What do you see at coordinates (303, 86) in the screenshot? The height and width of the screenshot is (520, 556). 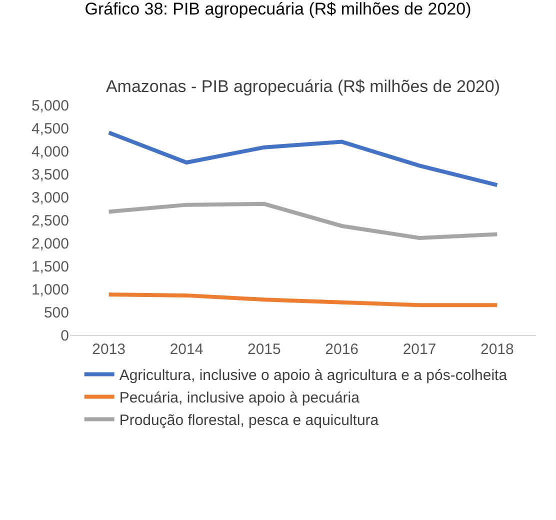 I see `chart-subtitle: Amazonas - PIB agropecuária (R$ milhões de 2020)` at bounding box center [303, 86].